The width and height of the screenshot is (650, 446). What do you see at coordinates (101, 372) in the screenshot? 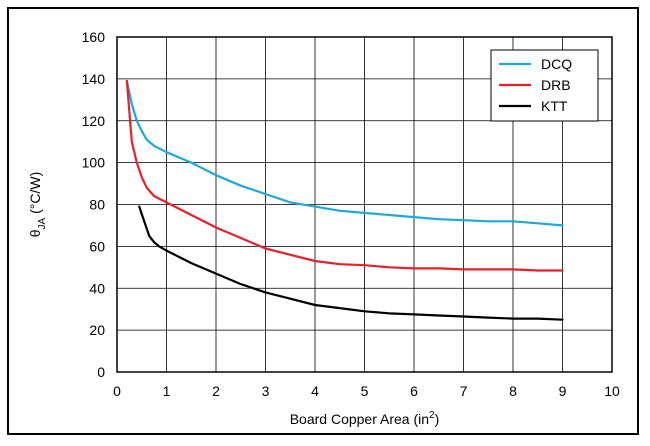
I see `y-tick-label: 0` at bounding box center [101, 372].